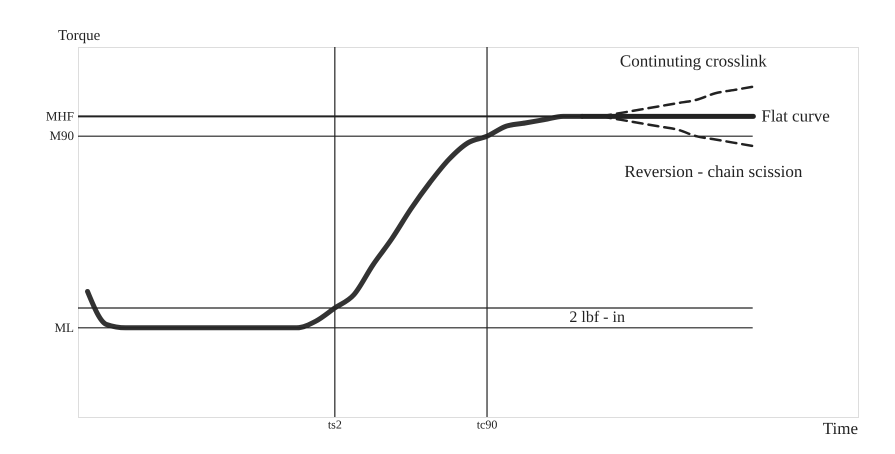 This screenshot has height=454, width=895. Describe the element at coordinates (61, 136) in the screenshot. I see `ref-line-label: M90` at that location.